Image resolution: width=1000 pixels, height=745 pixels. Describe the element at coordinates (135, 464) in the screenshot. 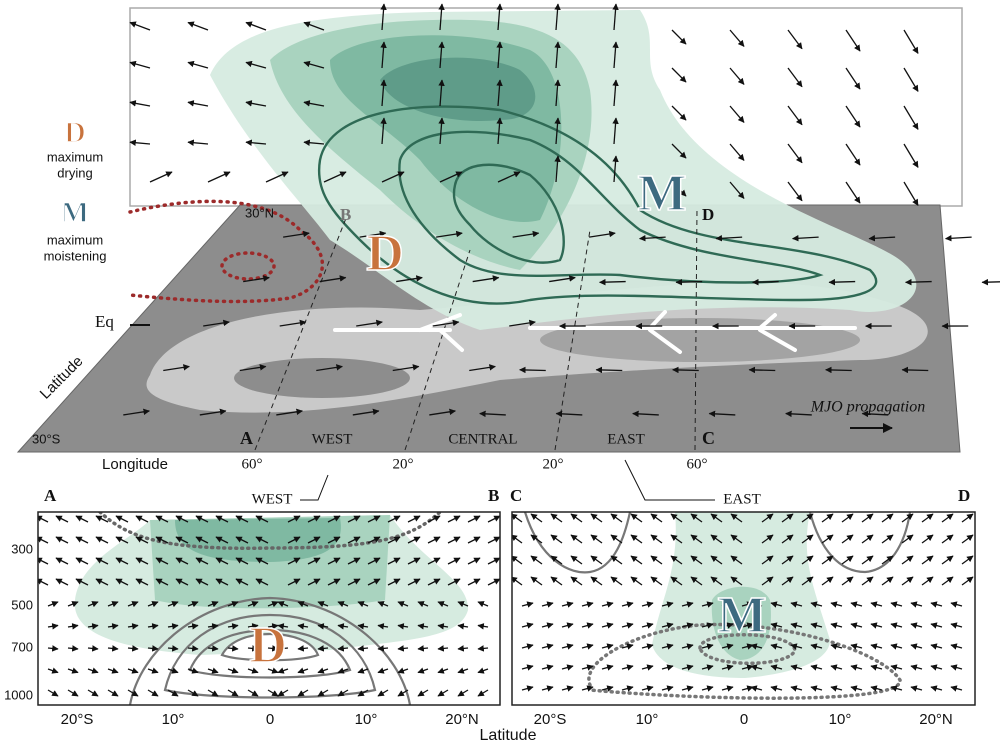

I see `axis-label: Longitude` at that location.